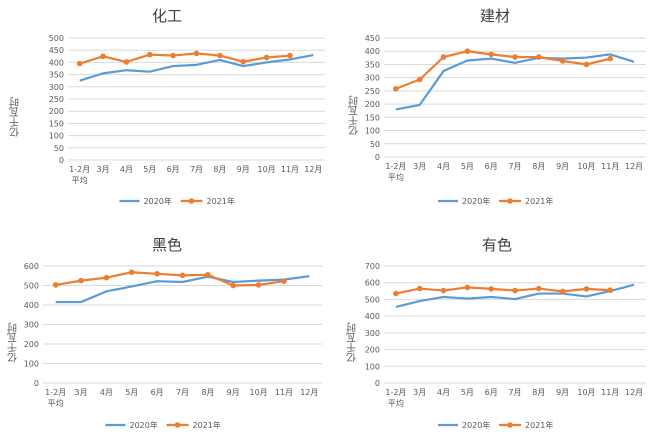  Describe the element at coordinates (167, 16) in the screenshot. I see `chart-title: 化工` at that location.